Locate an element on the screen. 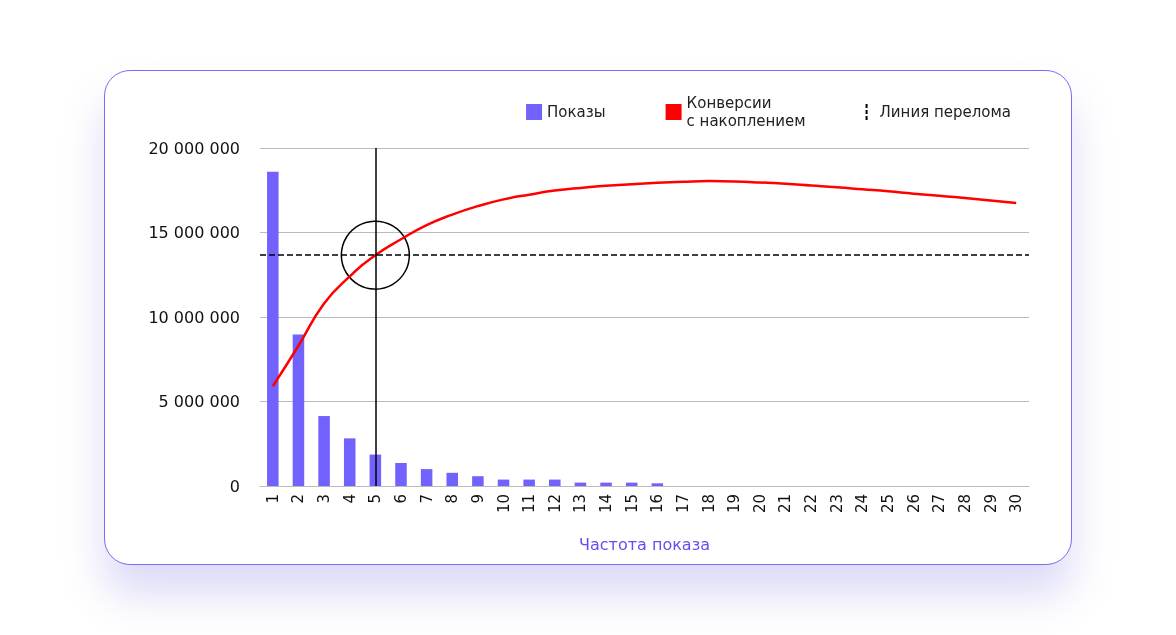 The height and width of the screenshot is (635, 1176). x-tick-label: 8 is located at coordinates (452, 499).